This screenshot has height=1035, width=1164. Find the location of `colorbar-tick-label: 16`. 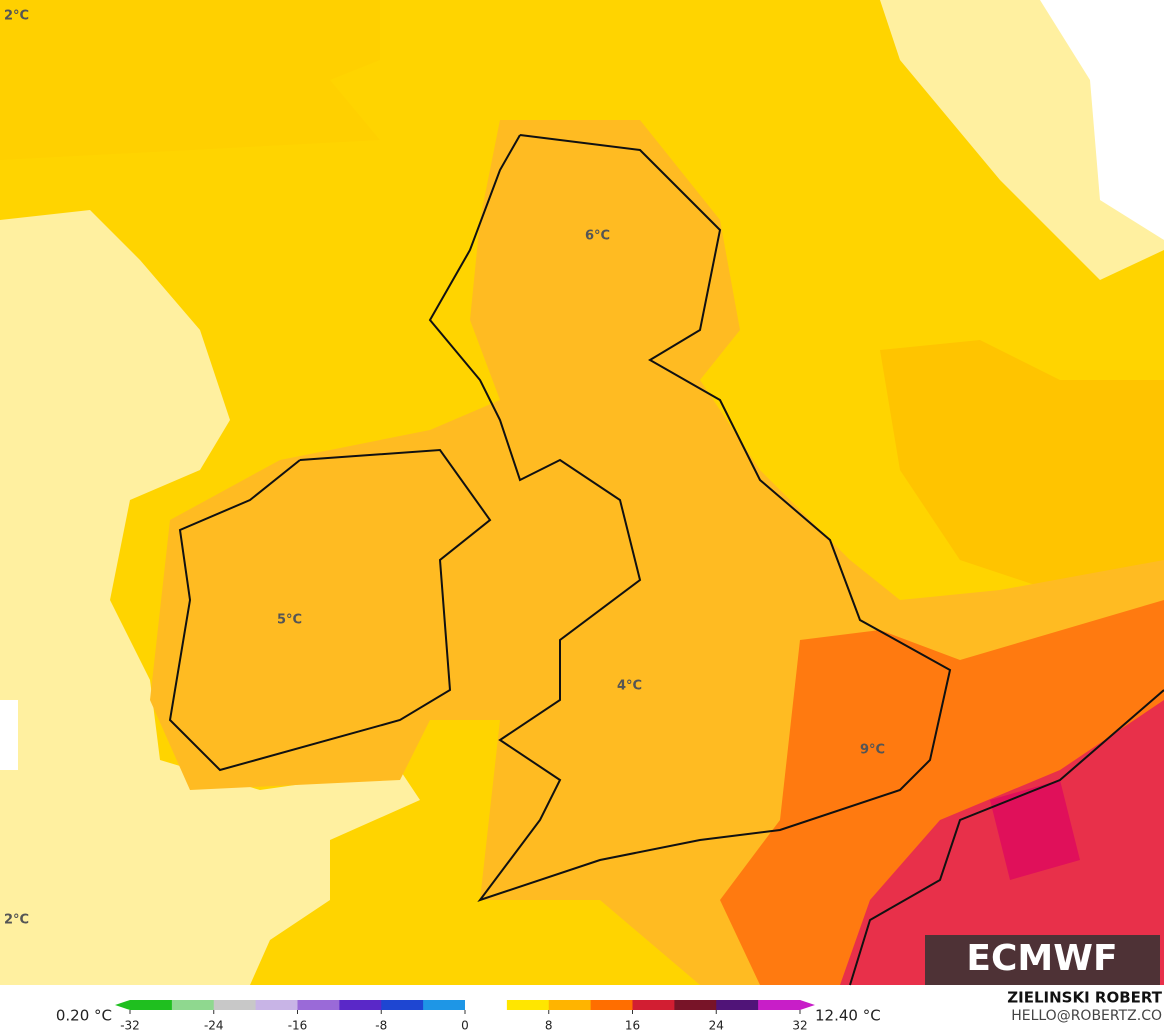

colorbar-tick-label: 16 is located at coordinates (632, 1026).